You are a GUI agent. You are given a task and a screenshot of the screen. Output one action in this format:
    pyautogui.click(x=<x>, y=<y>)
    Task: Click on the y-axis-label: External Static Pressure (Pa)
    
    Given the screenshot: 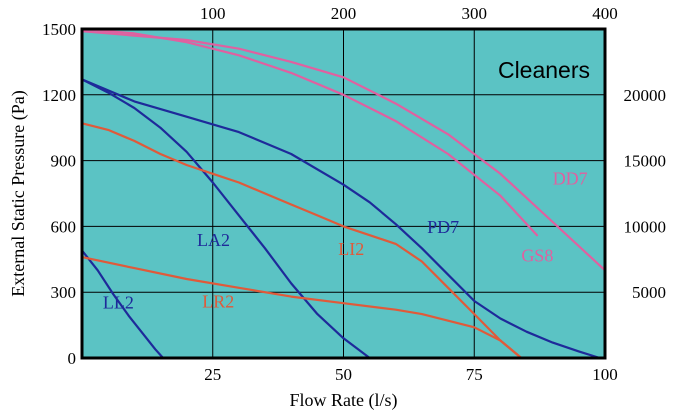 What is the action you would take?
    pyautogui.click(x=18, y=193)
    